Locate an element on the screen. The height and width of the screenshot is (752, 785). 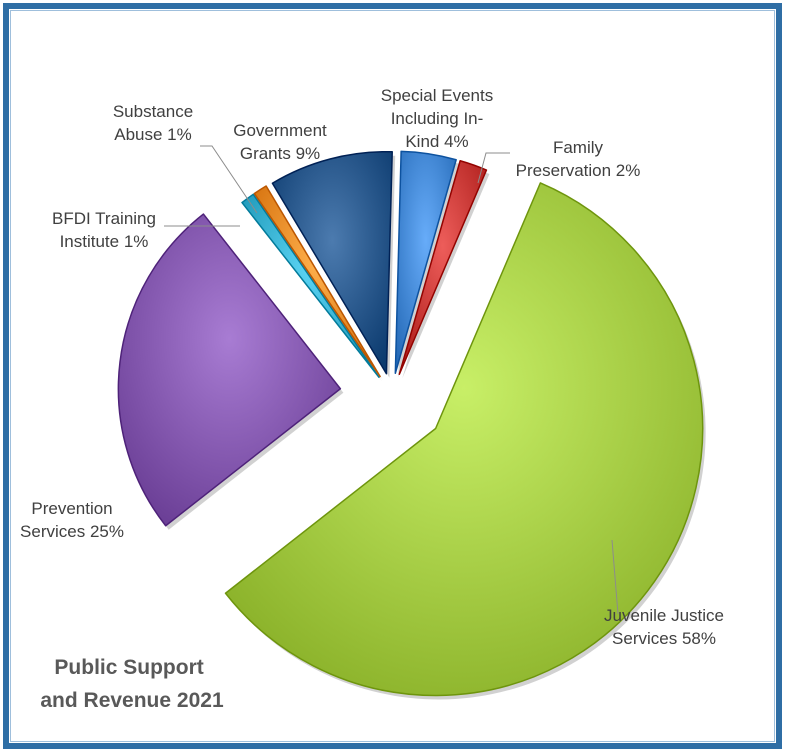
slice-label: Family Preservation 2% is located at coordinates (578, 159).